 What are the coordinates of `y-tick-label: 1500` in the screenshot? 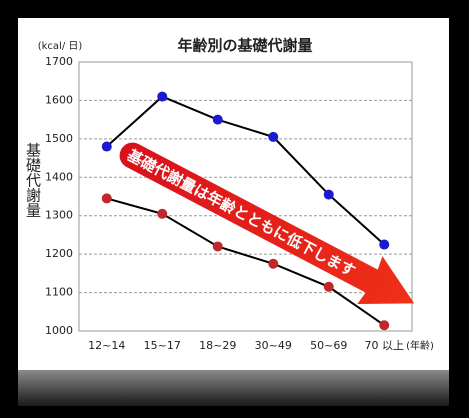 It's located at (59, 138).